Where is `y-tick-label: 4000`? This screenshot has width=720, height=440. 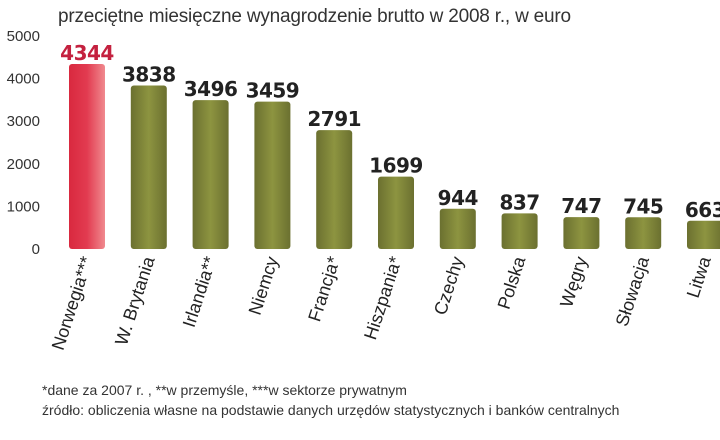 y-tick-label: 4000 is located at coordinates (23, 79).